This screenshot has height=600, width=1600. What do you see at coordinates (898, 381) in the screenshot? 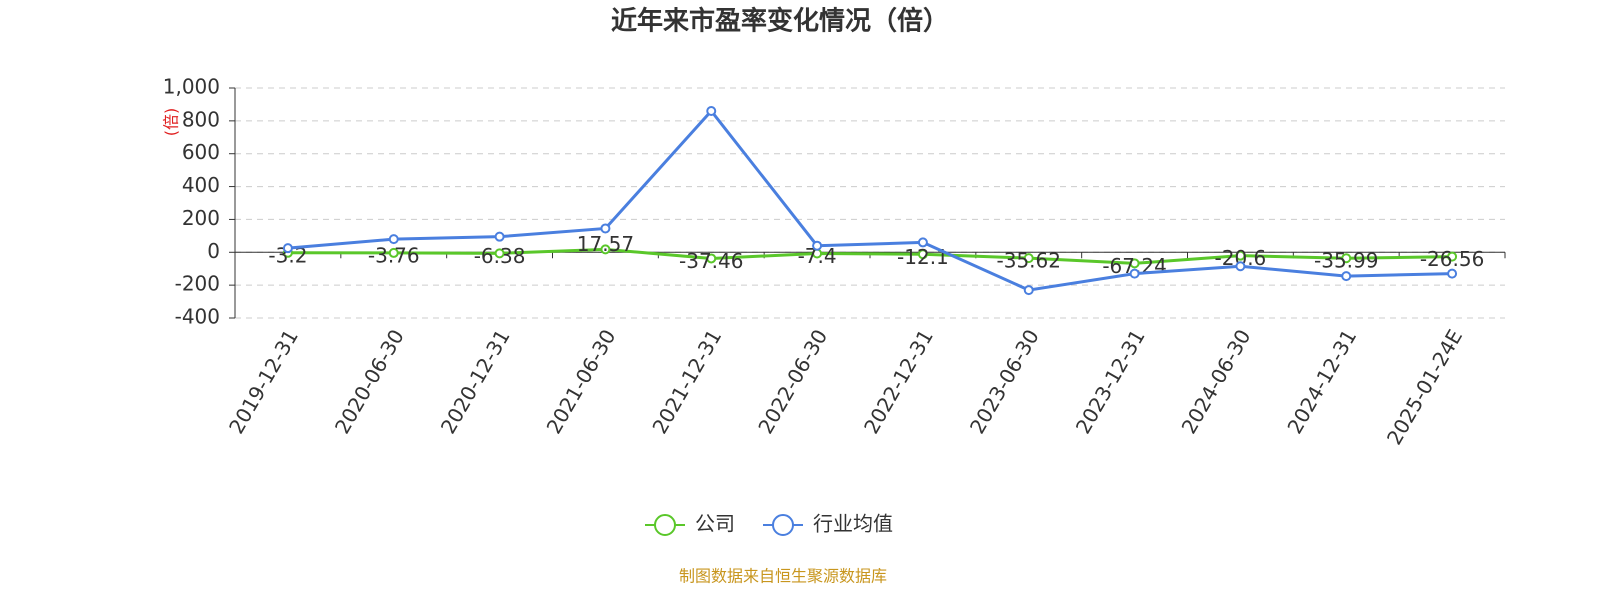
I see `x-tick-label: 2022-12-31` at bounding box center [898, 381].